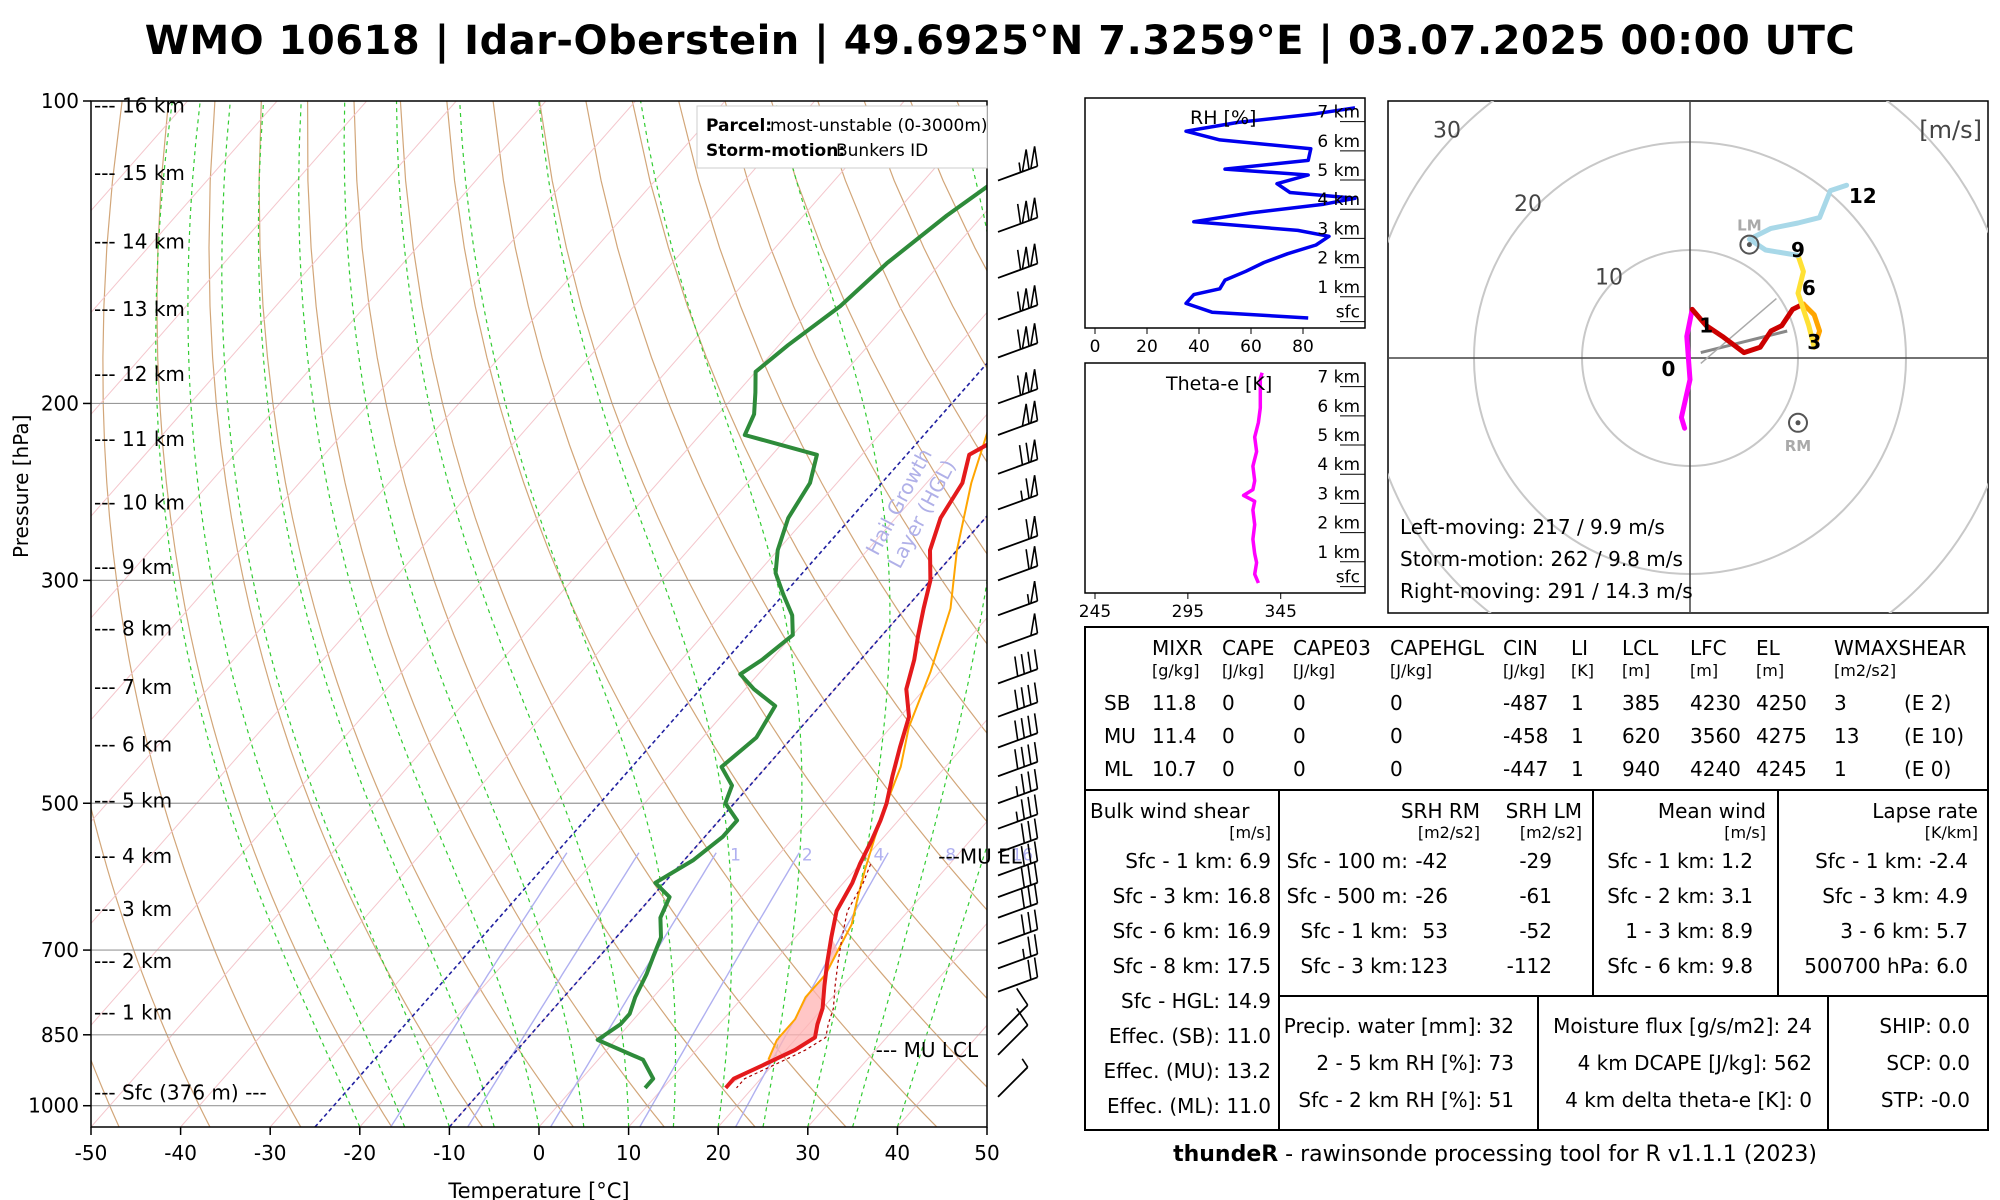  I want to click on right-moving-text: Right-moving: 291 / 14.3 m/s, so click(1546, 591).